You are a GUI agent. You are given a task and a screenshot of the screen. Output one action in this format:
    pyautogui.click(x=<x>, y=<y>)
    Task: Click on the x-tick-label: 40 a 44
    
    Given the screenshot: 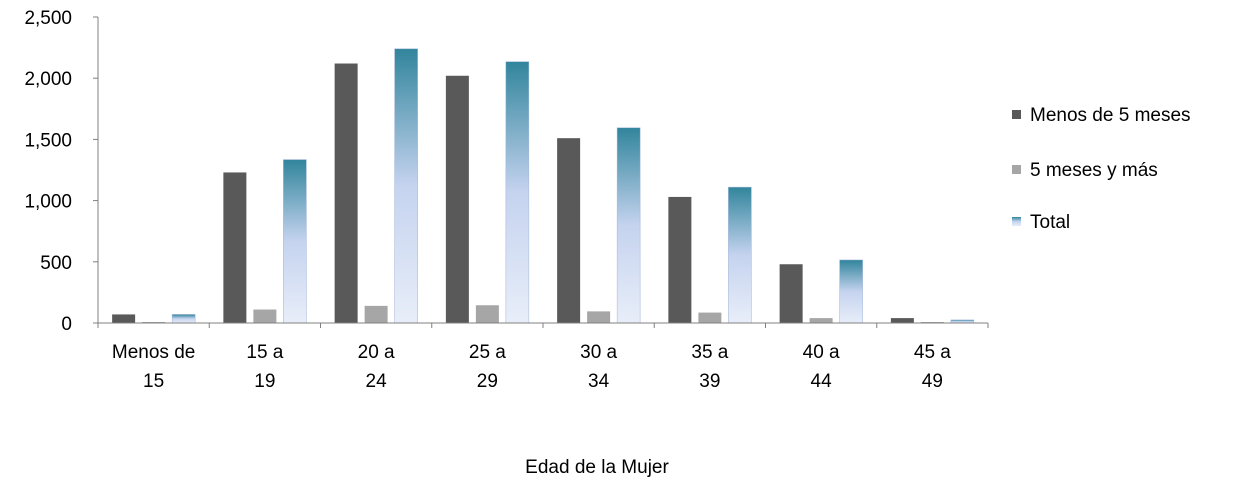 What is the action you would take?
    pyautogui.click(x=821, y=367)
    